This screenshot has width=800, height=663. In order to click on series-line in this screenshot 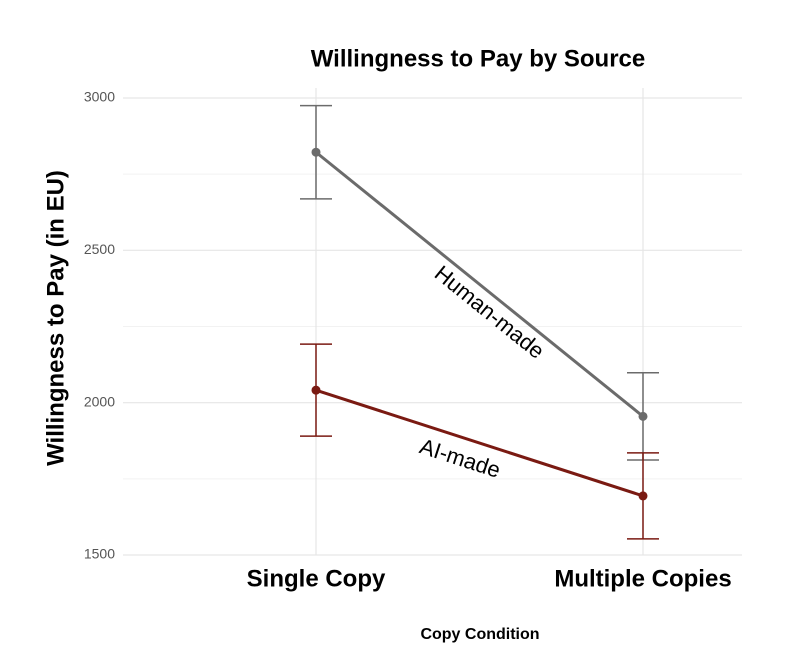, I will do `click(479, 443)`.